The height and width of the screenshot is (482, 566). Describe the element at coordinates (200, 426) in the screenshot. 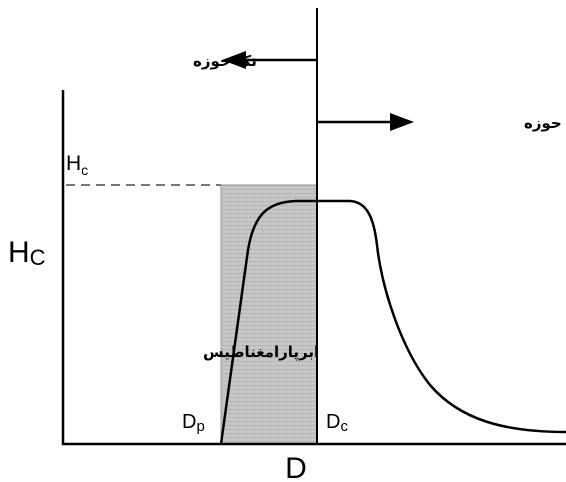

I see `dp-label-sub: p` at that location.